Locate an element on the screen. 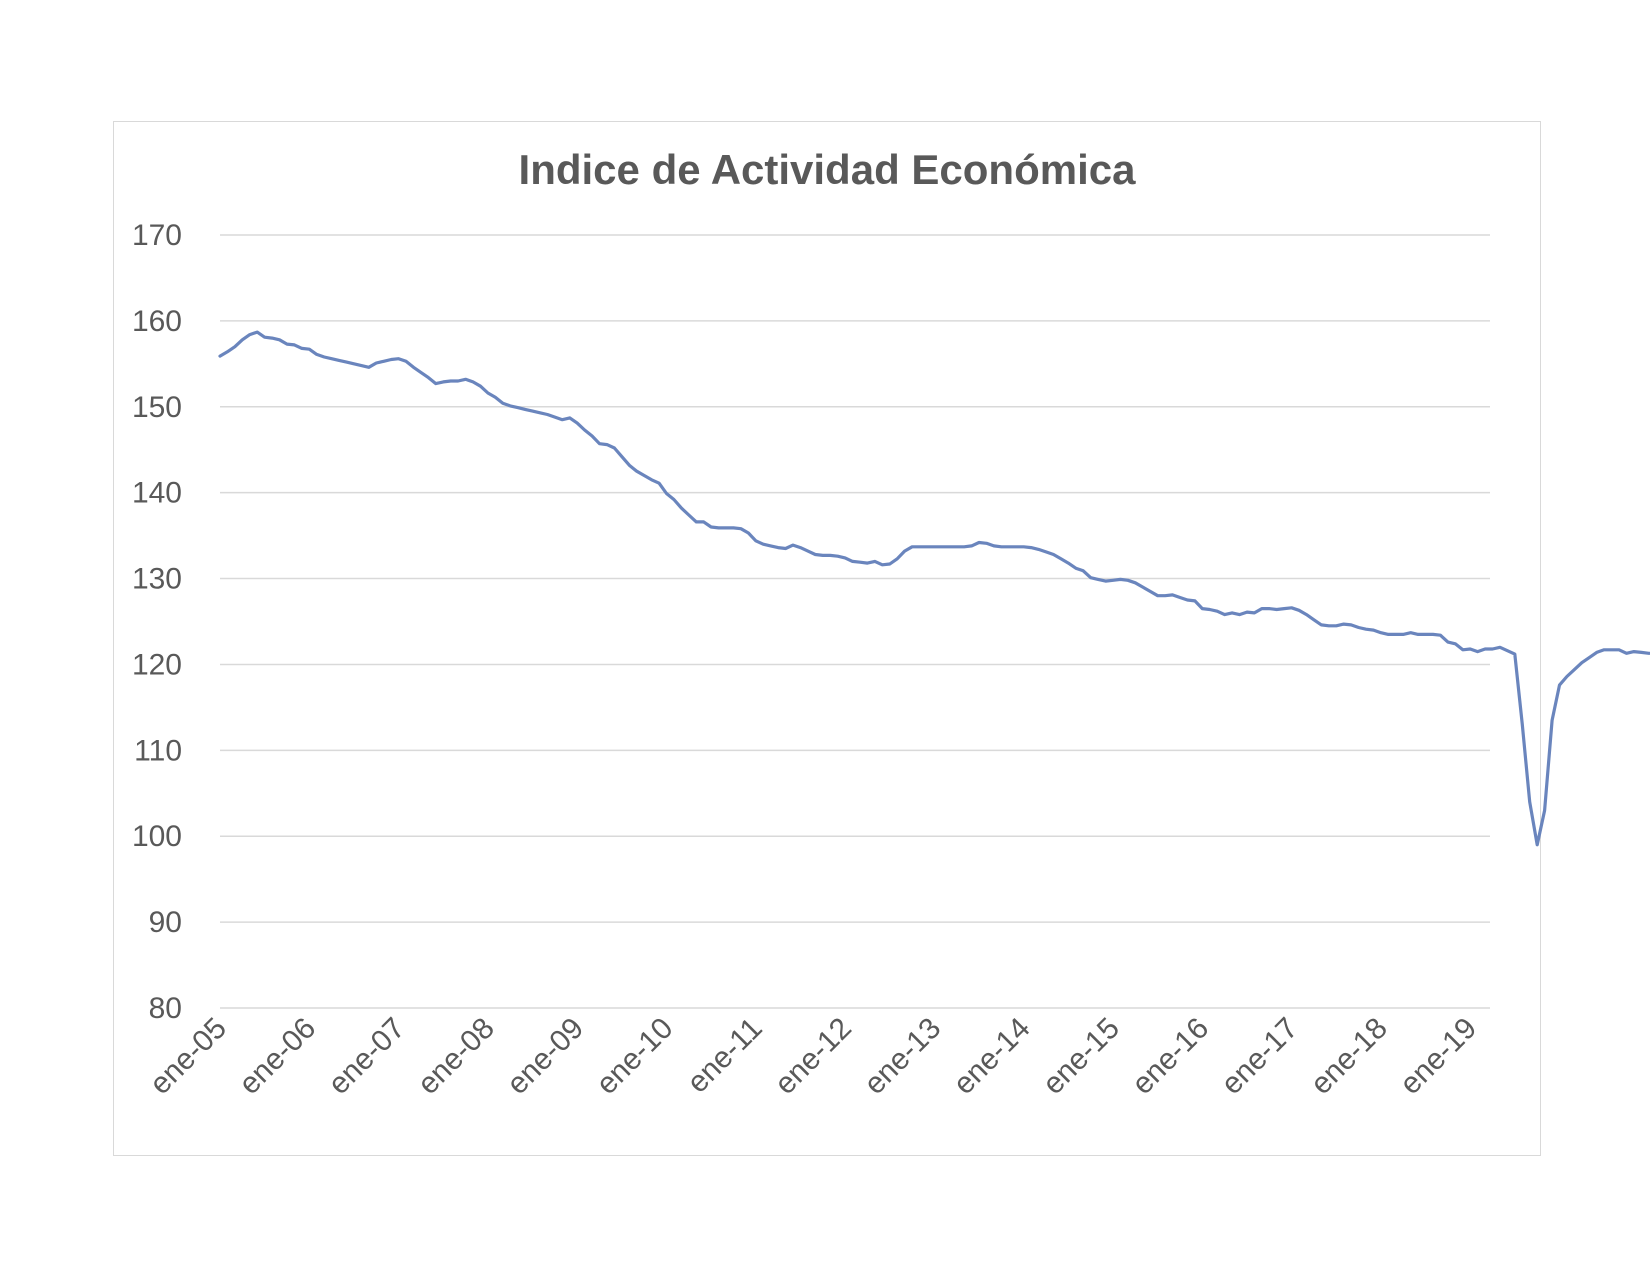 The width and height of the screenshot is (1650, 1275). x-tick-label: ene-13 is located at coordinates (902, 1056).